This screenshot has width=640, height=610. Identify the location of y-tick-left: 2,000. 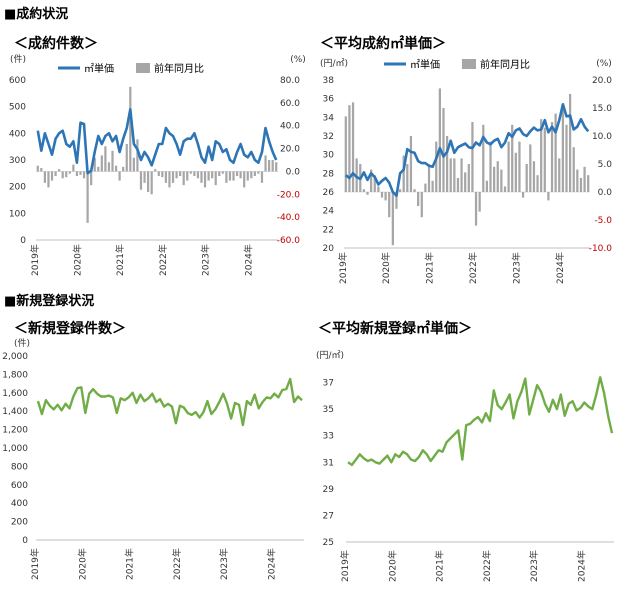
(15, 357).